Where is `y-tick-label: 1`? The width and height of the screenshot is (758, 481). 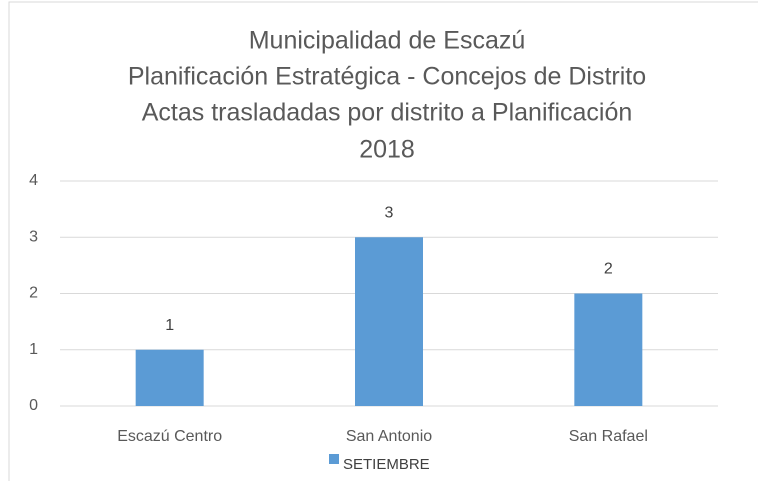 y-tick-label: 1 is located at coordinates (33, 349).